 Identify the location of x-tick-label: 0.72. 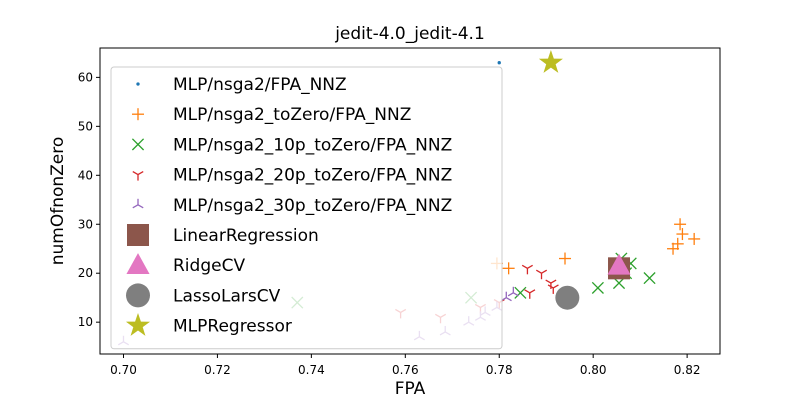
(217, 370).